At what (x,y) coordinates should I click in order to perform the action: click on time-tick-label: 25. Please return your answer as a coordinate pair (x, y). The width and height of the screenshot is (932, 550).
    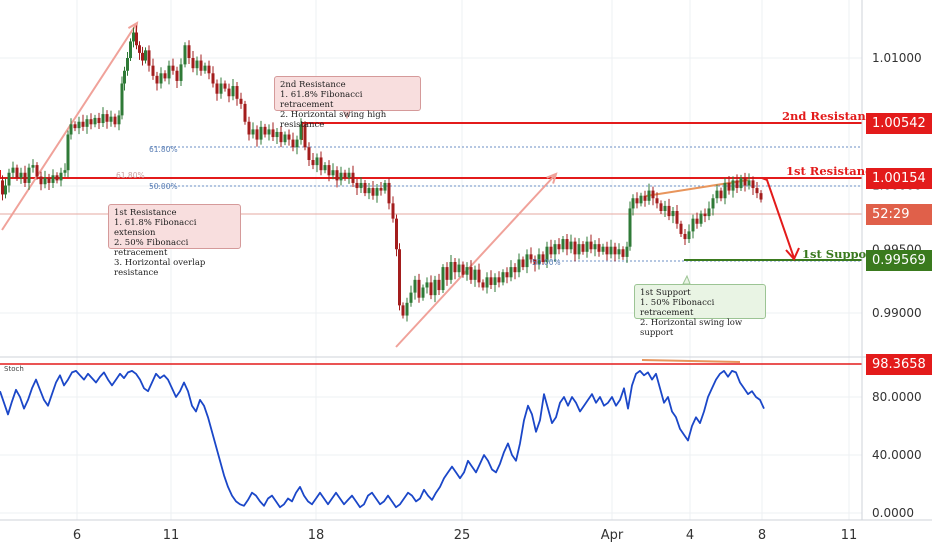
    Looking at the image, I should click on (462, 535).